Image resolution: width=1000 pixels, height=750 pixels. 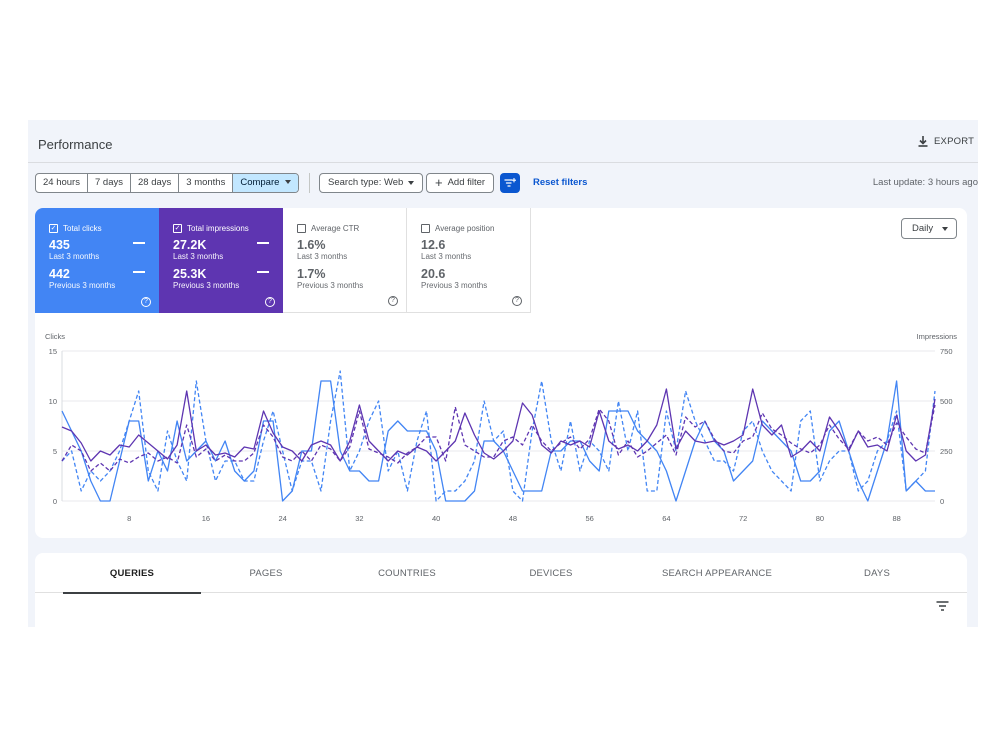 I want to click on metric-header: Average position, so click(x=468, y=228).